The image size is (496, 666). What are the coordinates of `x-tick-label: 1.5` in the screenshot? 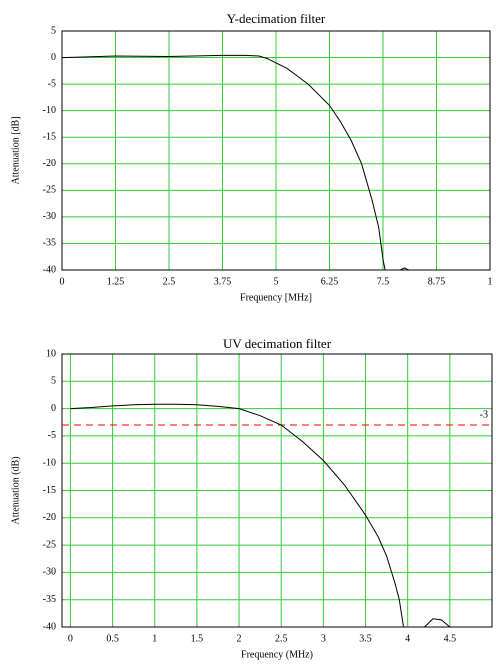 It's located at (197, 638).